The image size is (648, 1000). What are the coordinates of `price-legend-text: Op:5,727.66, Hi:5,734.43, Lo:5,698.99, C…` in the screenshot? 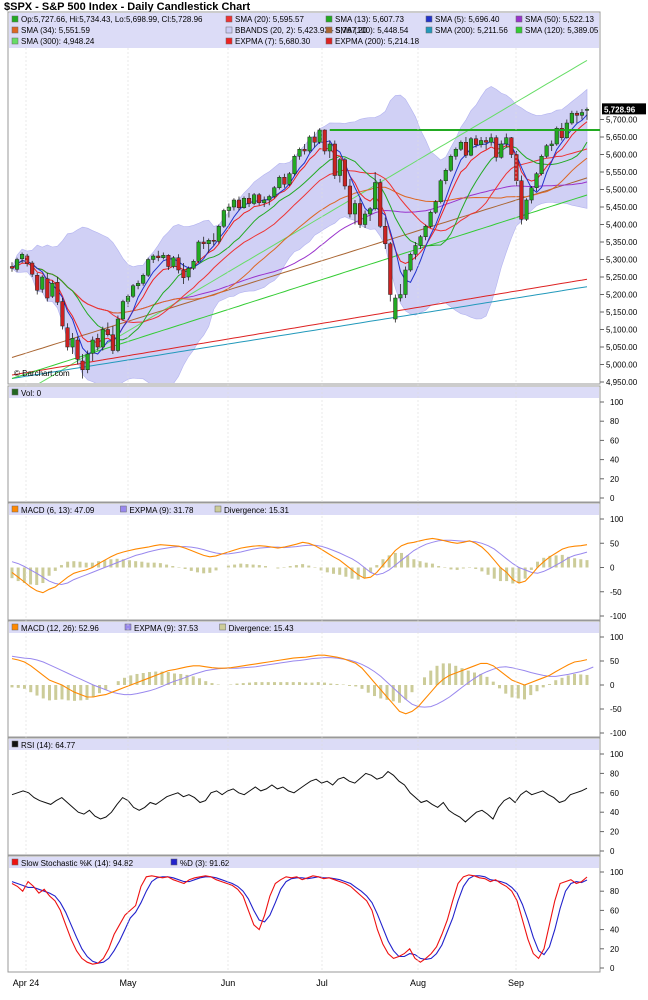 It's located at (112, 19).